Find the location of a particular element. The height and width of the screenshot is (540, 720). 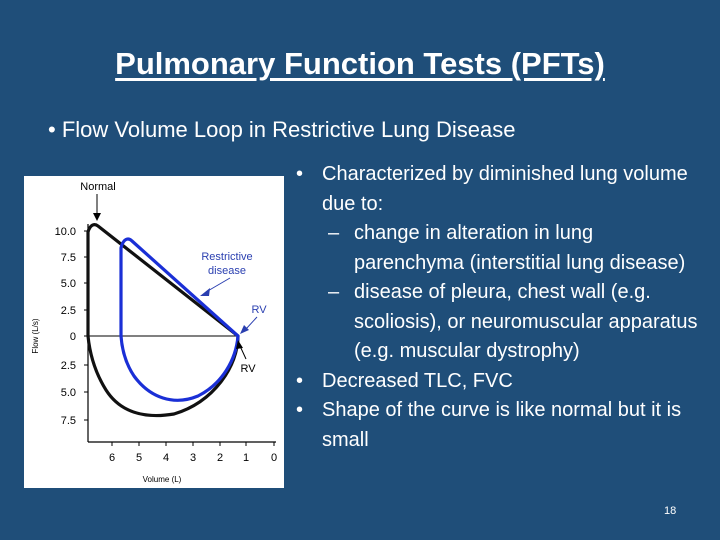

normal-label: Normal is located at coordinates (97, 187).